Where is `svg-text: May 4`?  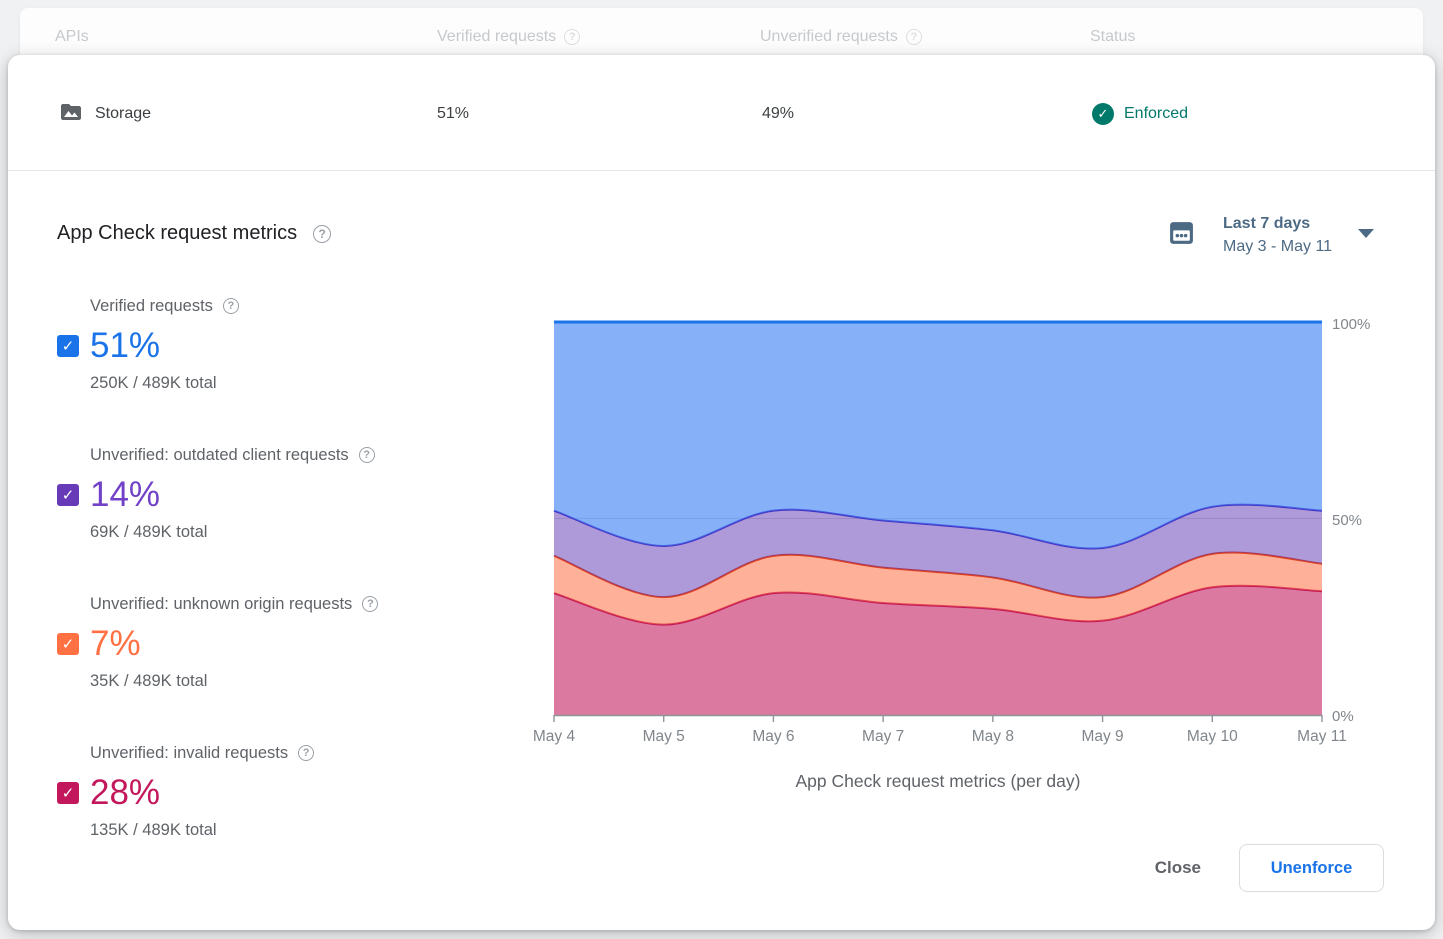 svg-text: May 4 is located at coordinates (554, 736).